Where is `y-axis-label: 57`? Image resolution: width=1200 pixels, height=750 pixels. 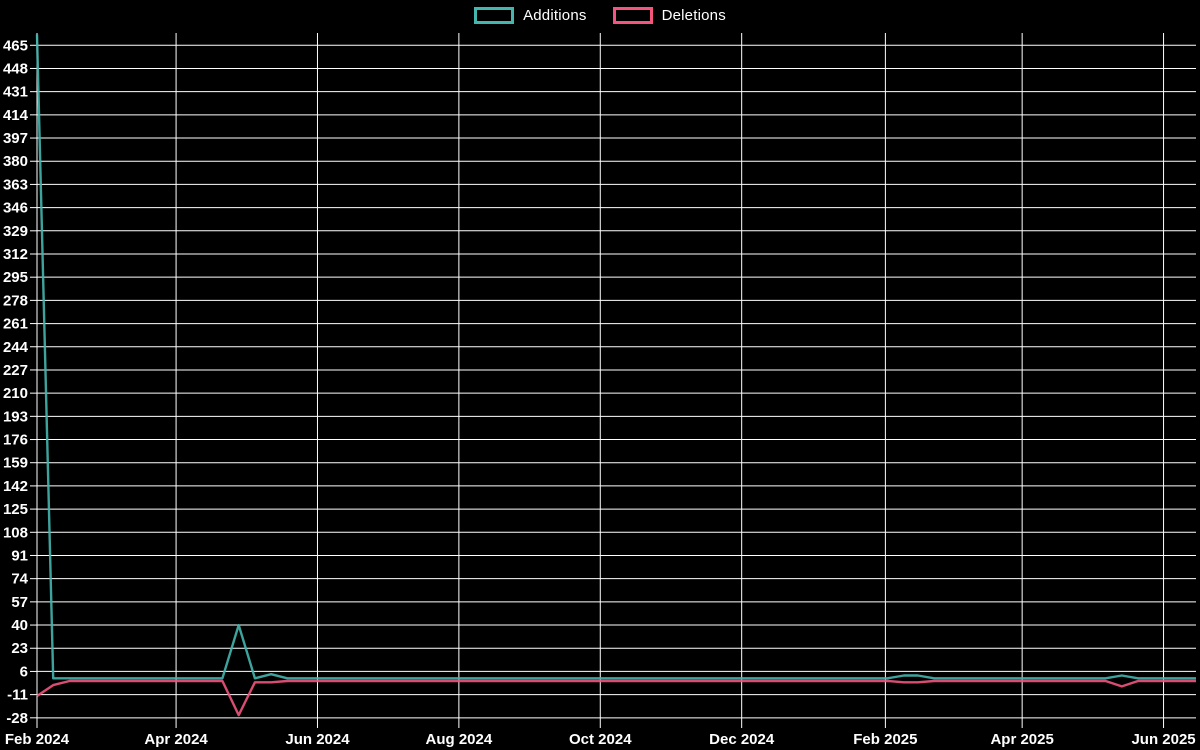 y-axis-label: 57 is located at coordinates (19, 602).